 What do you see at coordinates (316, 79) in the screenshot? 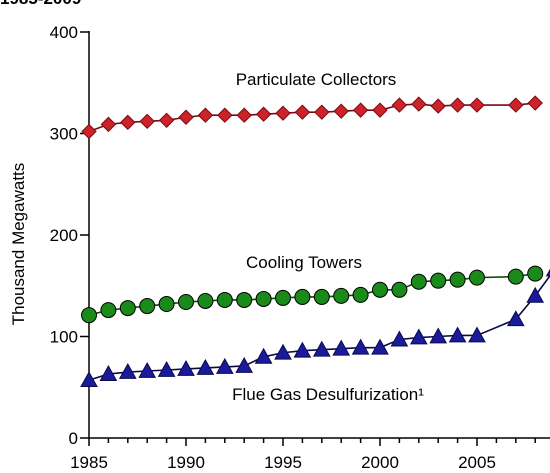
I see `series-label-particulate-collectors: Particulate Collectors` at bounding box center [316, 79].